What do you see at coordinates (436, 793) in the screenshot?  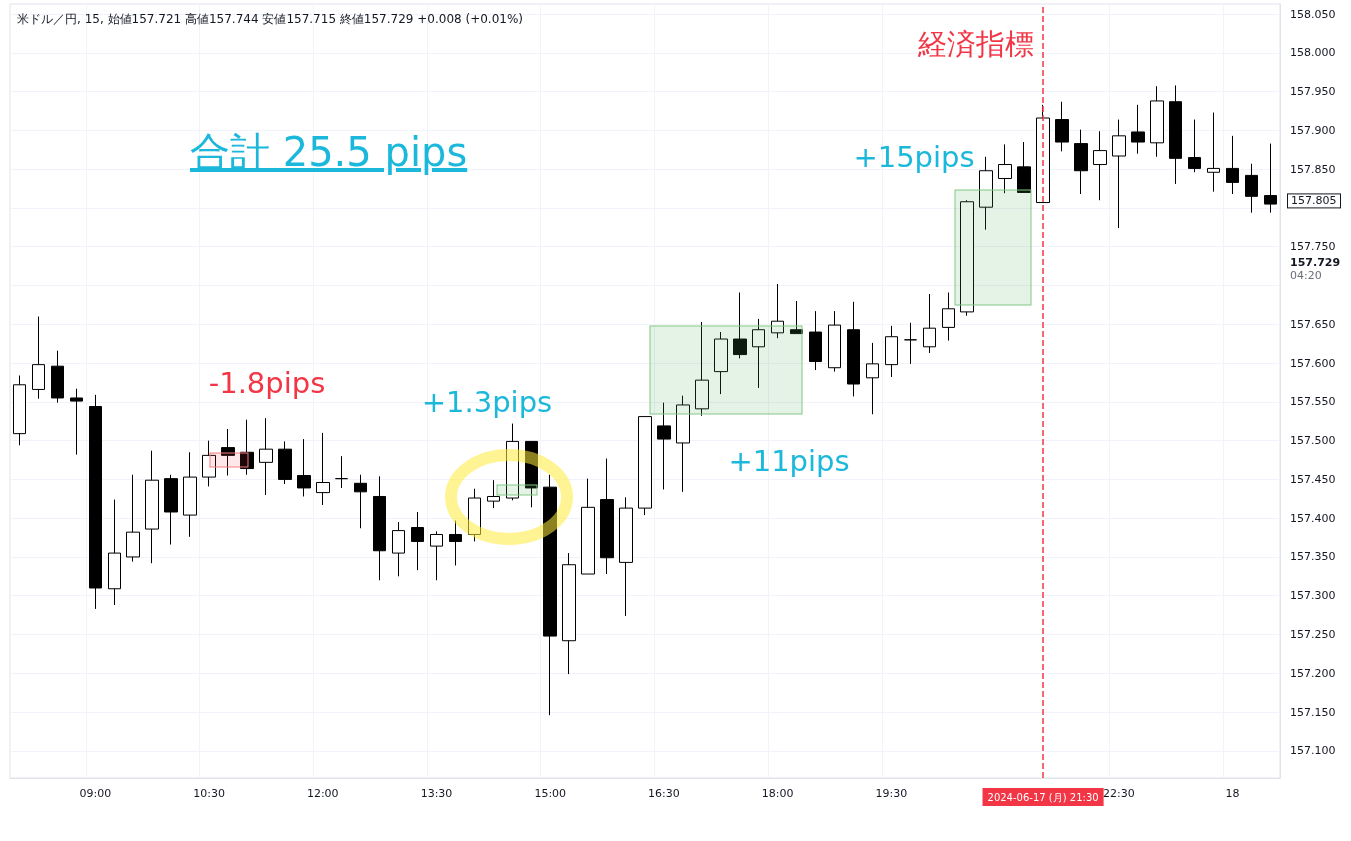 I see `x-tick-label: 13:30` at bounding box center [436, 793].